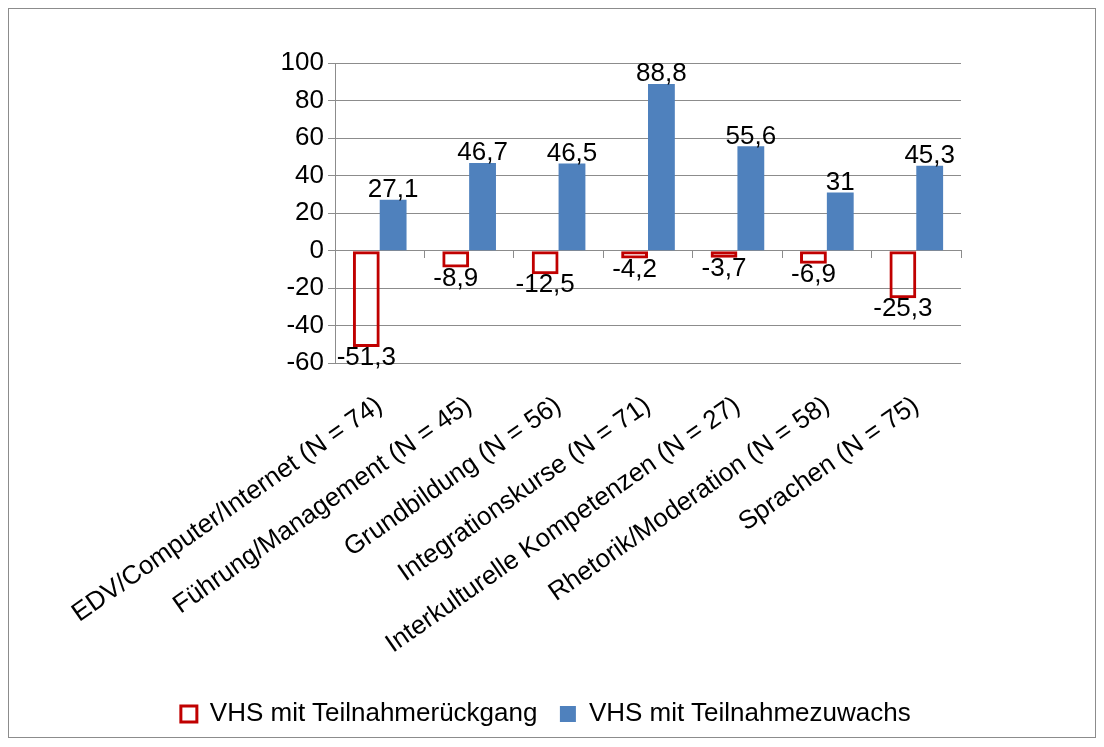 The height and width of the screenshot is (747, 1104). What do you see at coordinates (305, 286) in the screenshot?
I see `y-tick-label: -20` at bounding box center [305, 286].